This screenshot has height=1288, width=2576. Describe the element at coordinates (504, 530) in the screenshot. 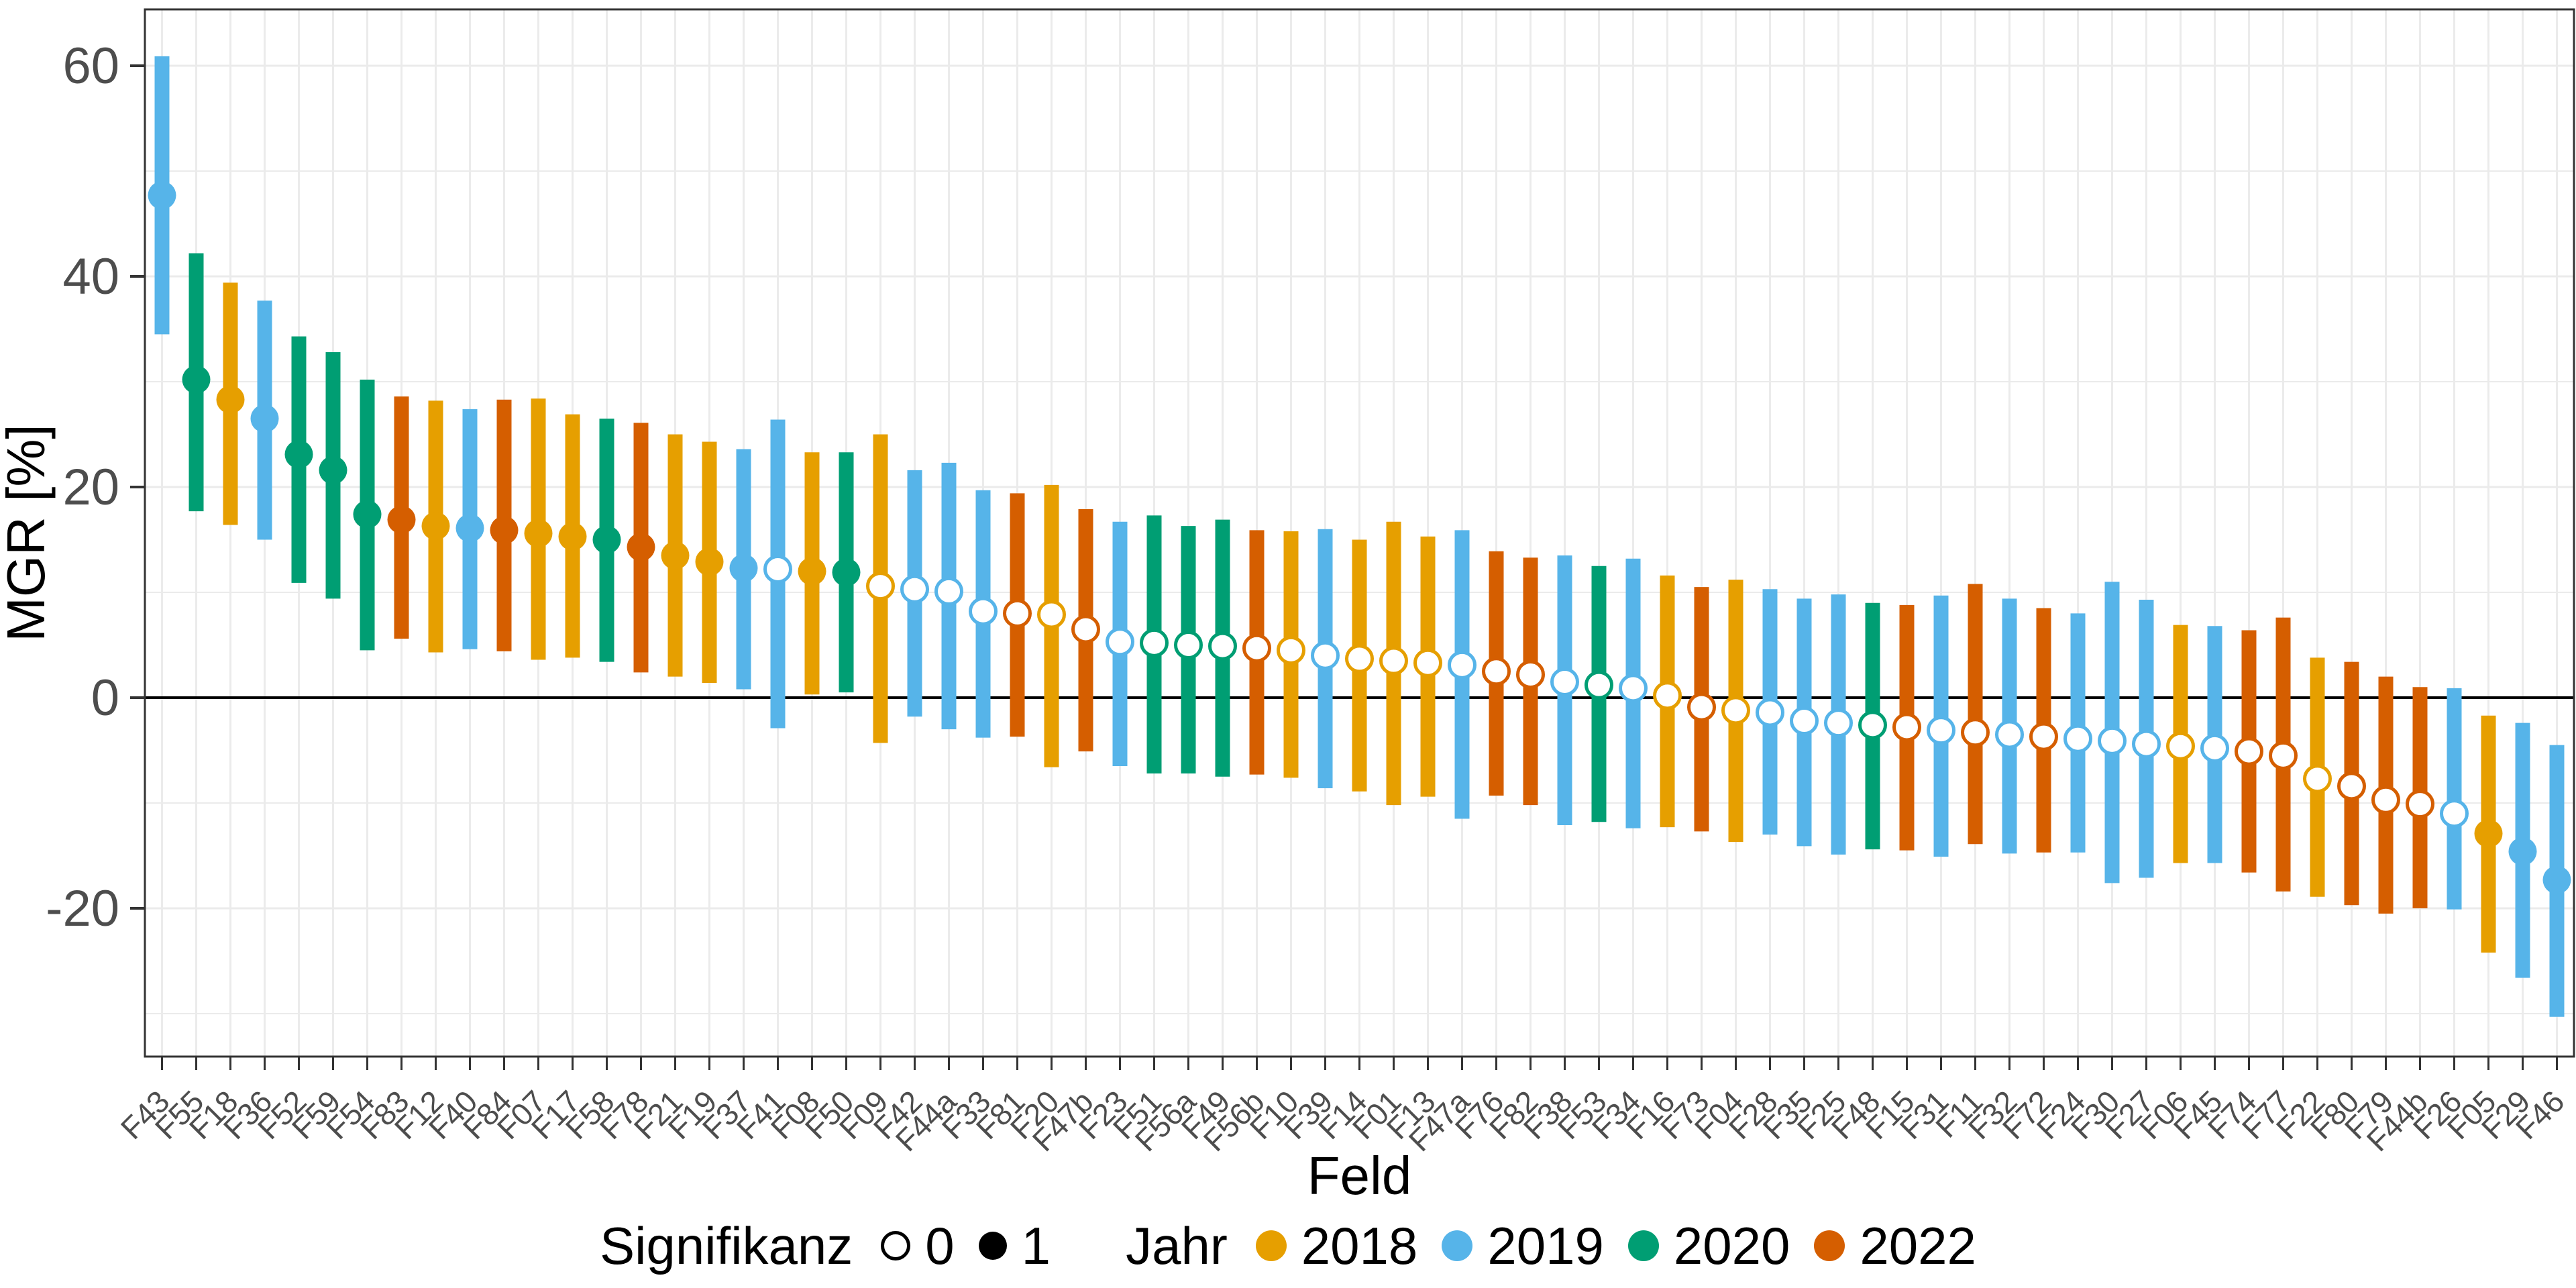

I see `point-F84` at that location.